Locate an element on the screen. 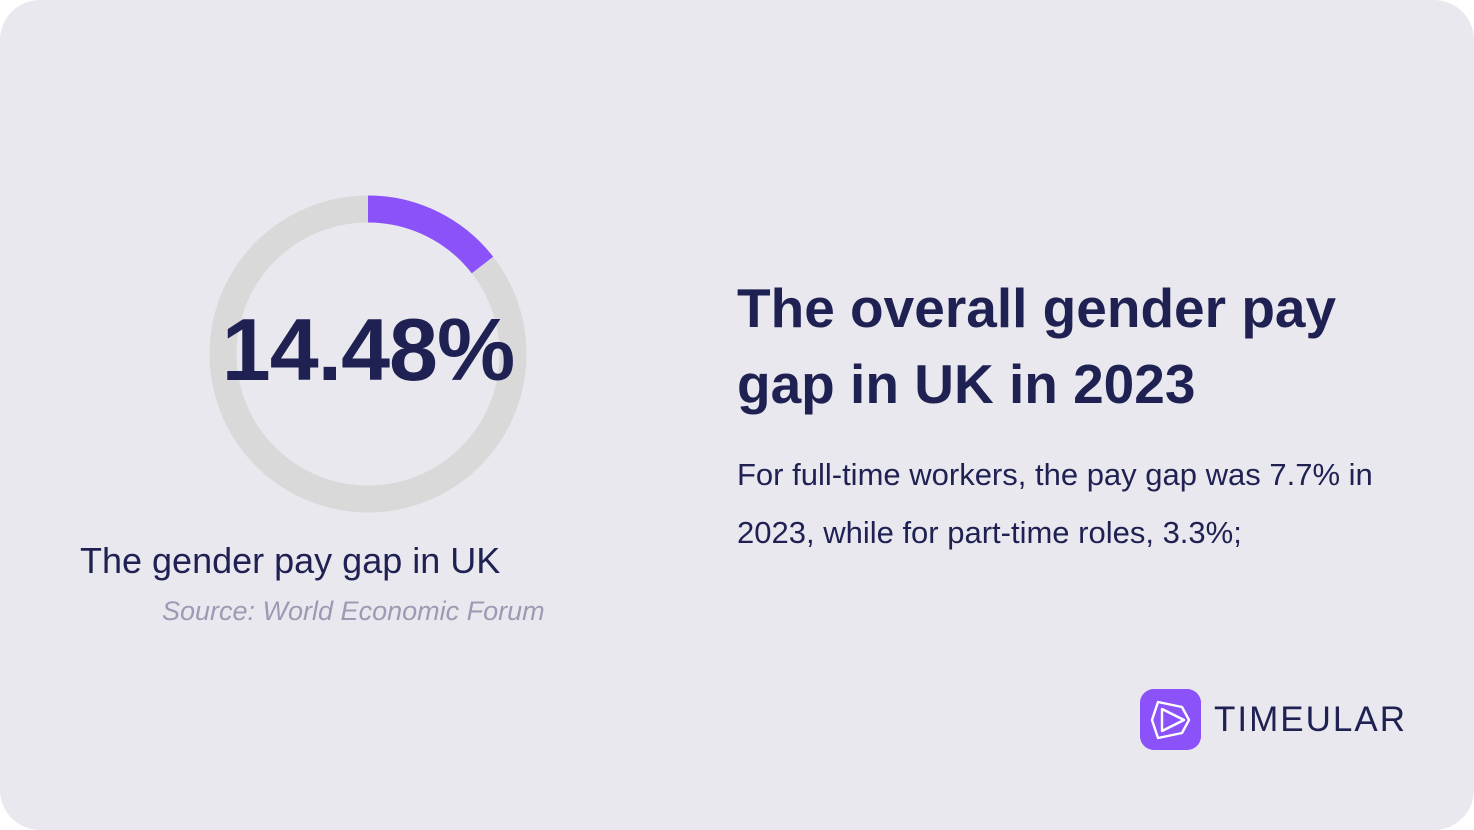  pay-gap-donut is located at coordinates (368, 354).